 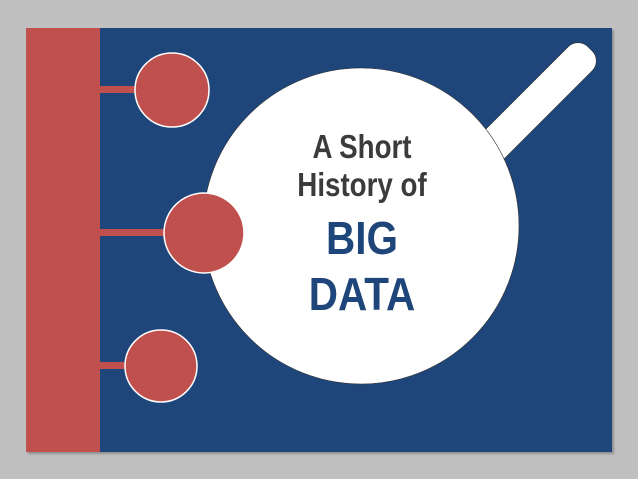 What do you see at coordinates (362, 146) in the screenshot?
I see `title-line-1: A Short` at bounding box center [362, 146].